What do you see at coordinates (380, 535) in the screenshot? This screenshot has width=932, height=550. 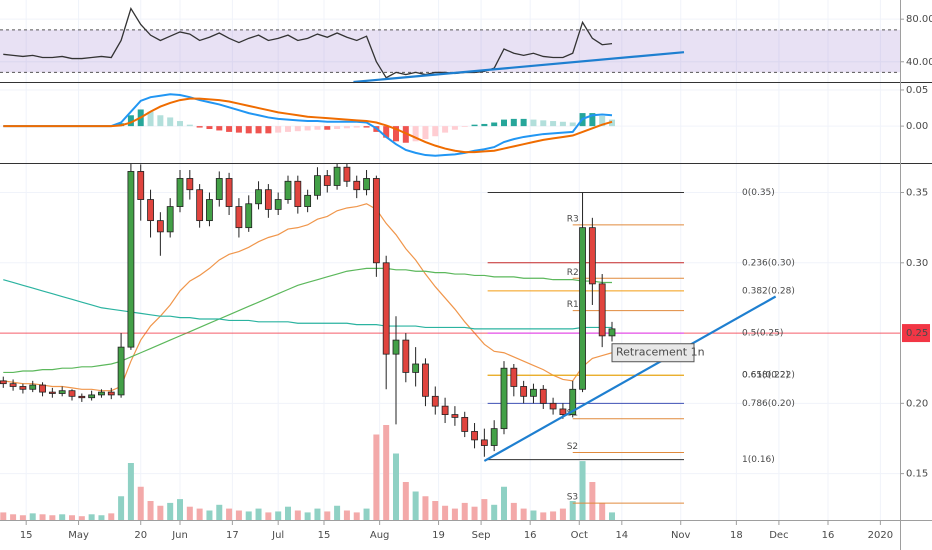 I see `x-tick-label: Aug` at bounding box center [380, 535].